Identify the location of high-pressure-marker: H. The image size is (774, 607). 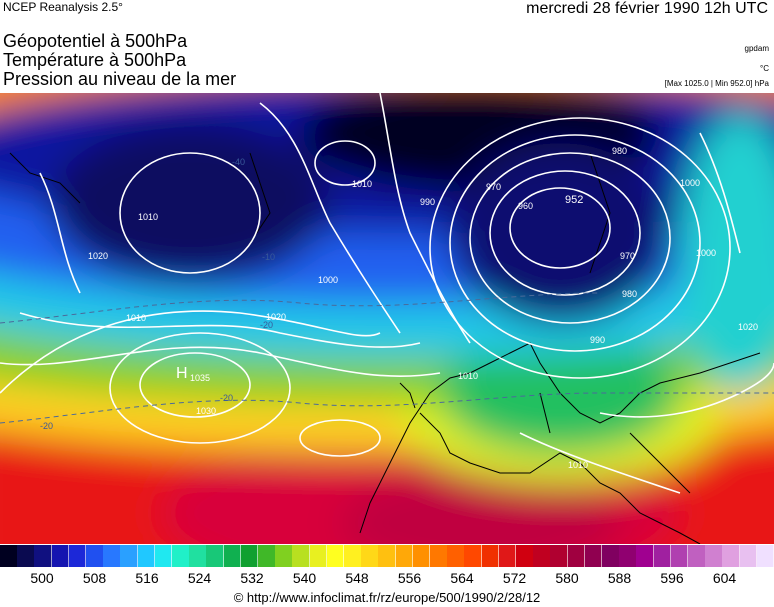
(182, 373).